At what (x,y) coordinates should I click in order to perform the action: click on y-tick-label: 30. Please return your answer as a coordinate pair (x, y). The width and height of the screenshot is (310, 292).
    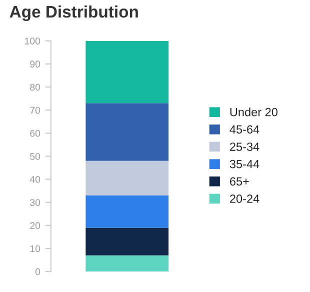
    Looking at the image, I should click on (35, 202).